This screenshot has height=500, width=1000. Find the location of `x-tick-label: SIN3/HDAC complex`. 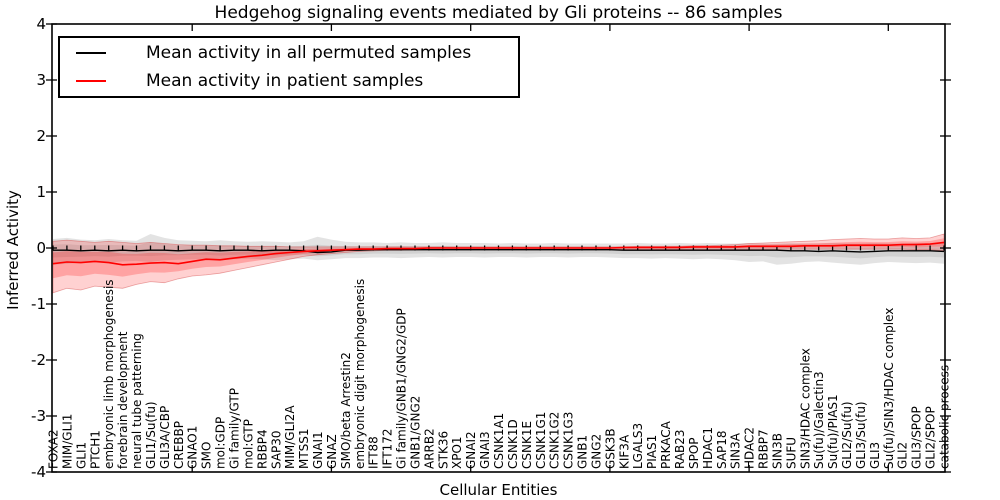

x-tick-label: SIN3/HDAC complex is located at coordinates (805, 408).